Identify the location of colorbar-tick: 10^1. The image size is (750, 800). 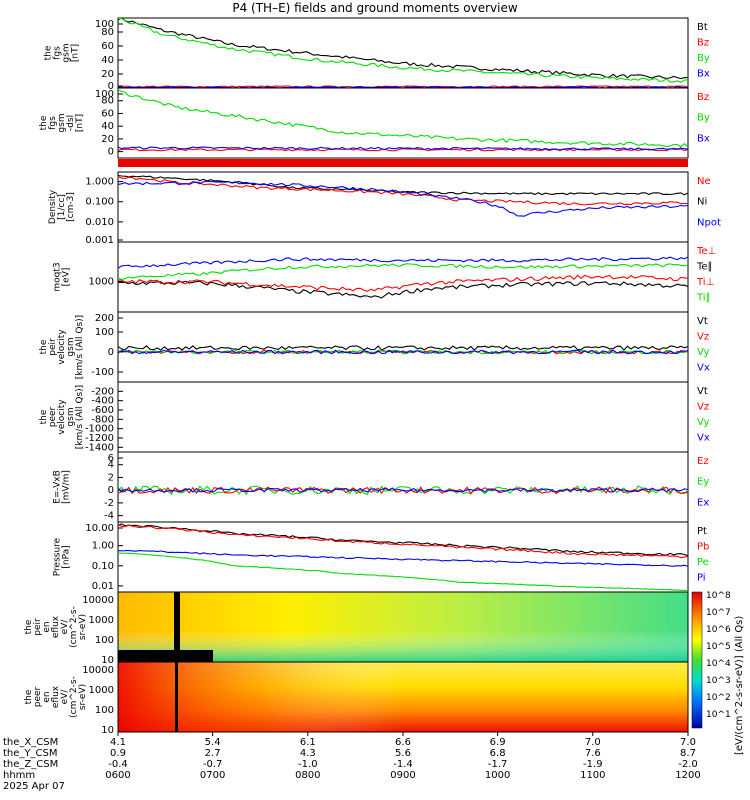
(718, 715).